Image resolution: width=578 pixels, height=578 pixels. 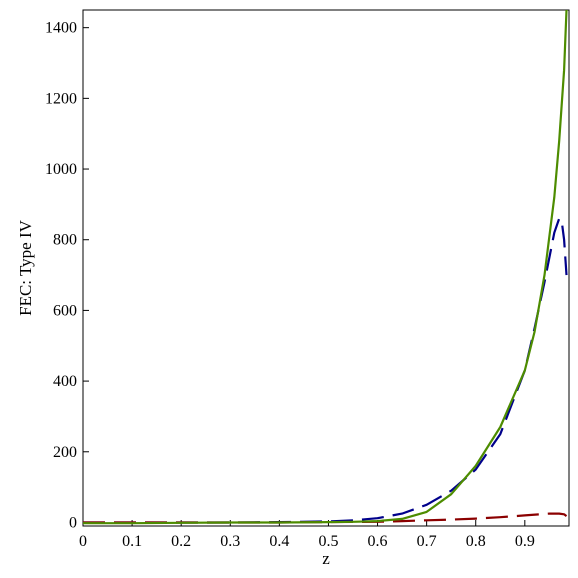 I want to click on y-tick-label: 0, so click(x=73, y=522).